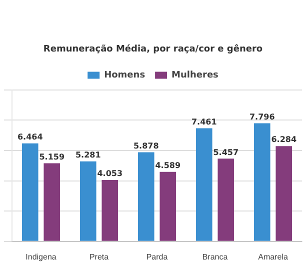 Image resolution: width=306 pixels, height=265 pixels. What do you see at coordinates (30, 137) in the screenshot?
I see `data-label: 6.464` at bounding box center [30, 137].